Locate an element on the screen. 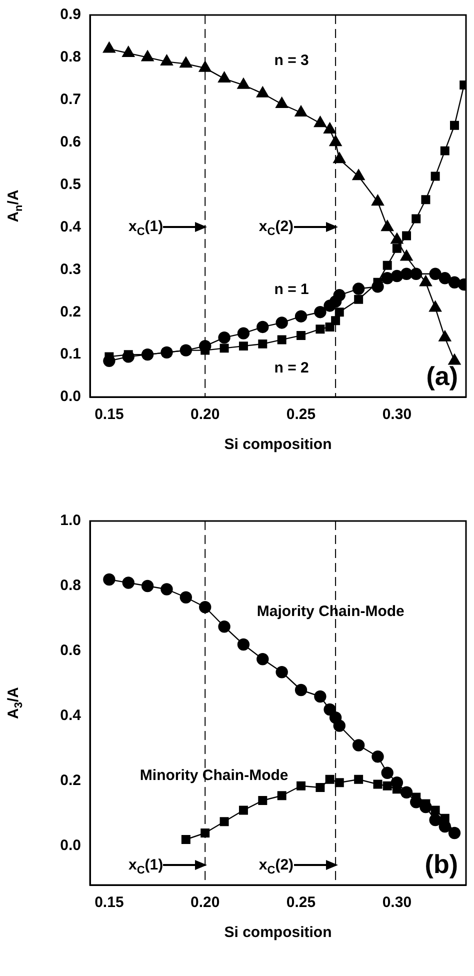  y-axis-title: A3/A is located at coordinates (15, 702).